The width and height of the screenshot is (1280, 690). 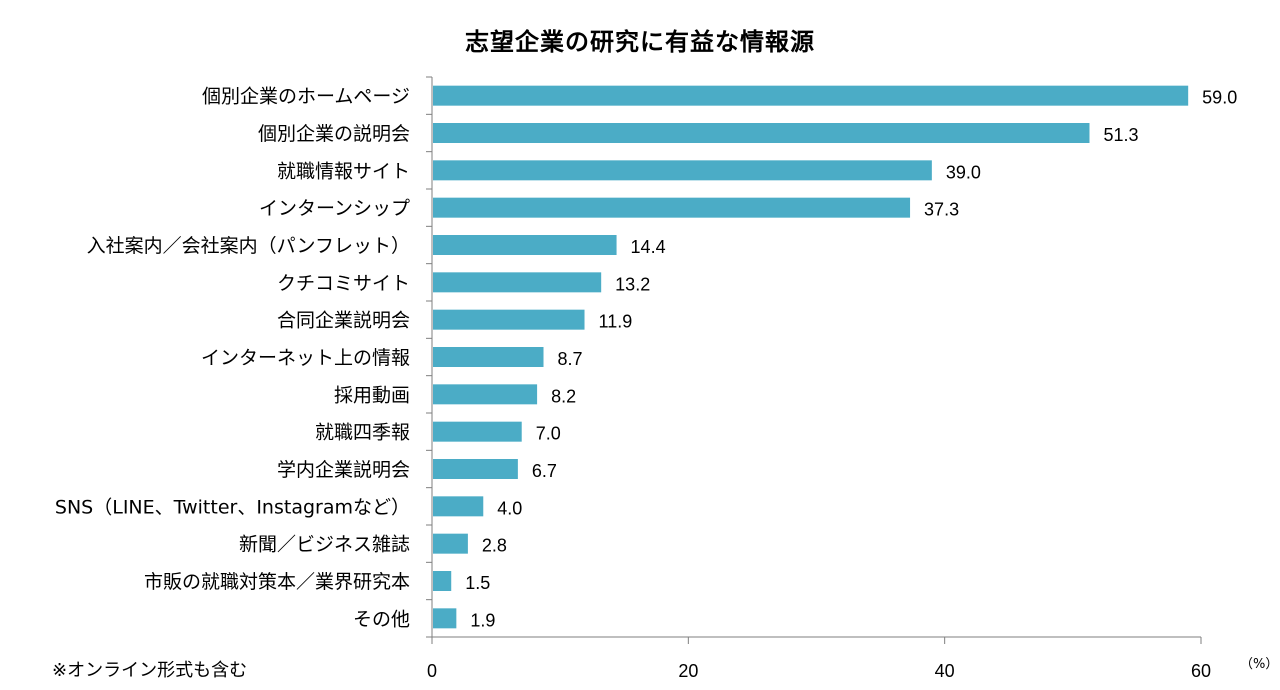 What do you see at coordinates (688, 671) in the screenshot?
I see `x-tick-label: 20` at bounding box center [688, 671].